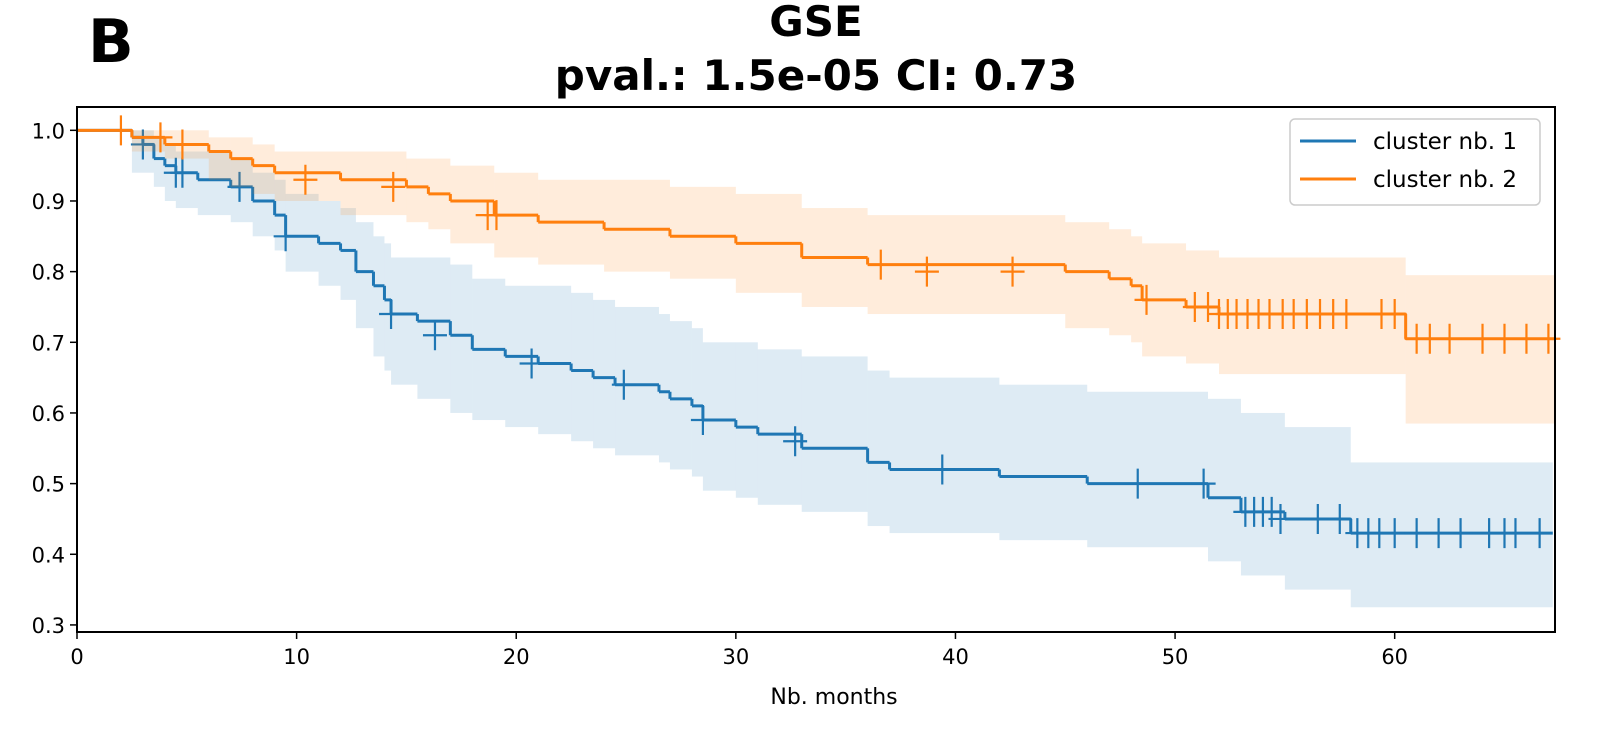 The height and width of the screenshot is (740, 1613). Describe the element at coordinates (1415, 162) in the screenshot. I see `legend: cluster nb. 1 cluster nb. 2` at that location.